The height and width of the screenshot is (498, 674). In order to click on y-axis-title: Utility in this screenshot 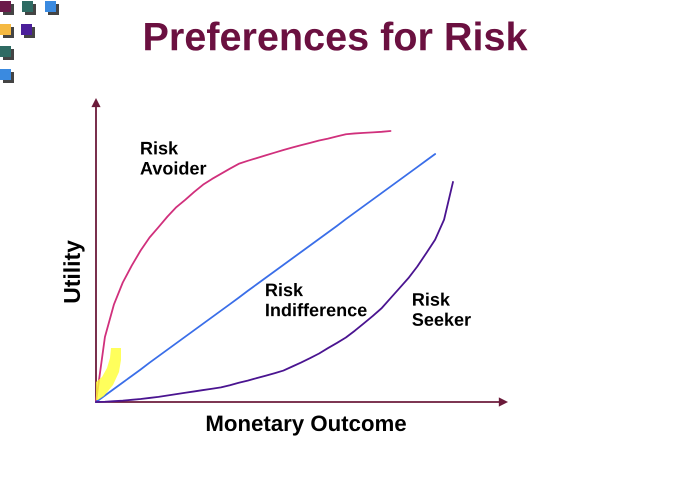, I will do `click(74, 271)`.